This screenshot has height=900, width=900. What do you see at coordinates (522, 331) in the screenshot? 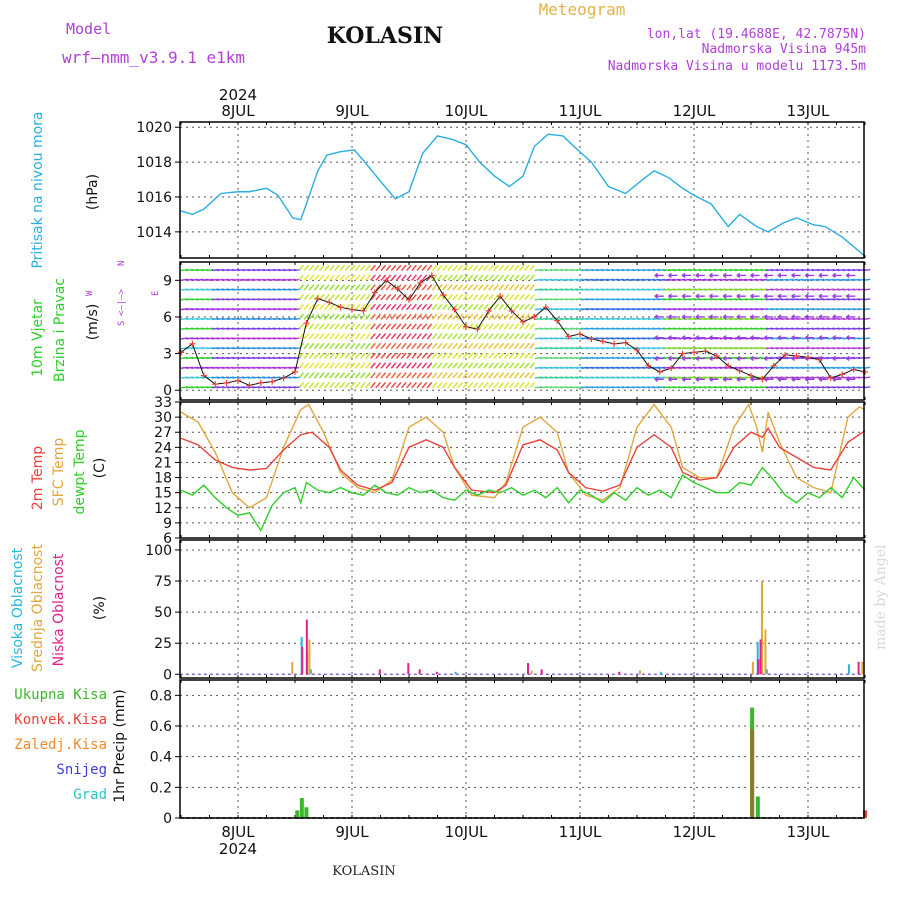
I see `panel-frame` at bounding box center [522, 331].